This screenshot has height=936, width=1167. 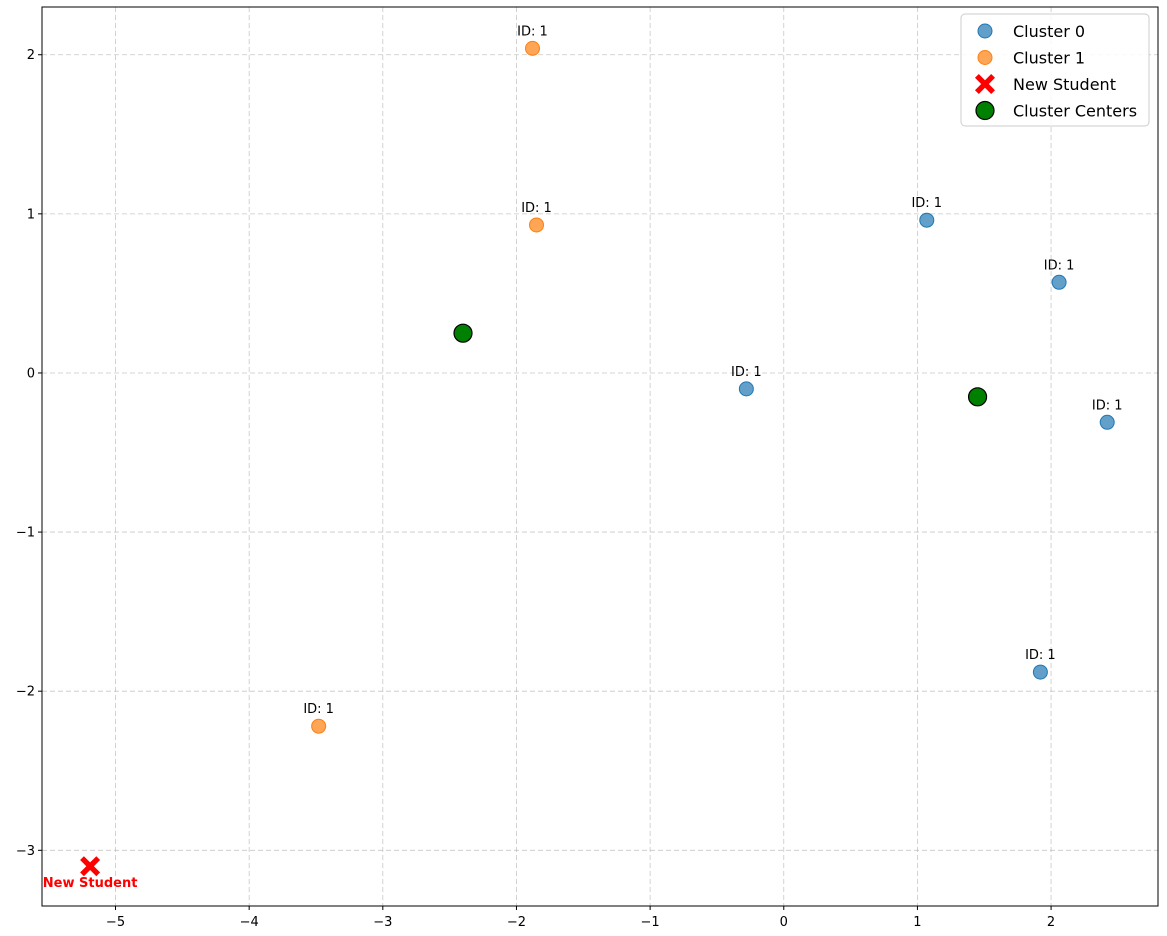 What do you see at coordinates (382, 922) in the screenshot?
I see `x-tick-label: −3` at bounding box center [382, 922].